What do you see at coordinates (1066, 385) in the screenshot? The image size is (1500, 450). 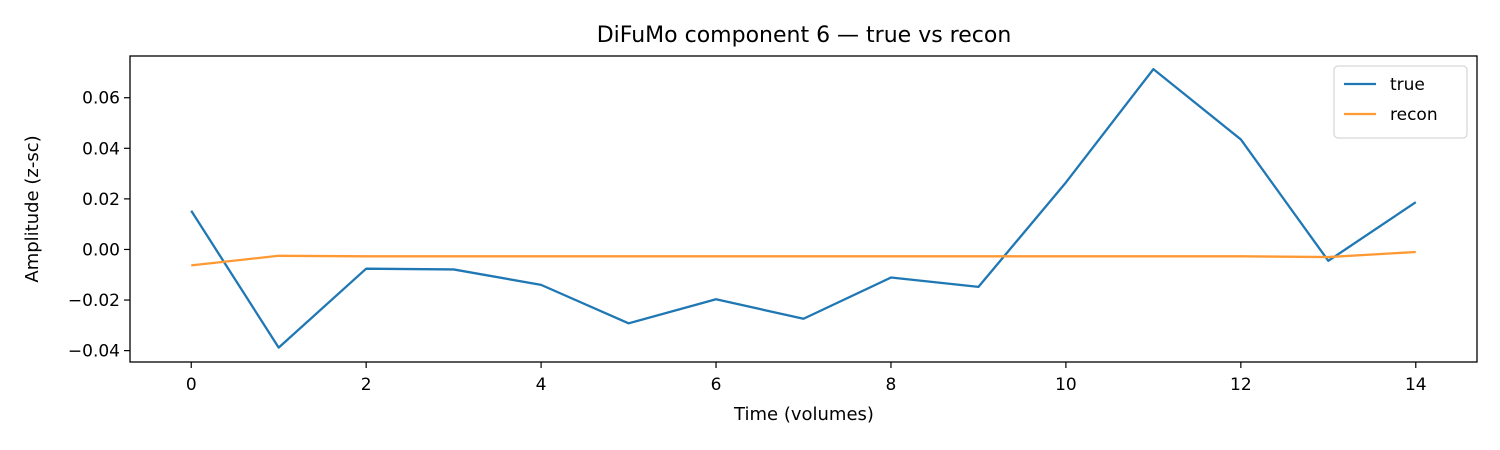 I see `x-tick-label: 10` at bounding box center [1066, 385].